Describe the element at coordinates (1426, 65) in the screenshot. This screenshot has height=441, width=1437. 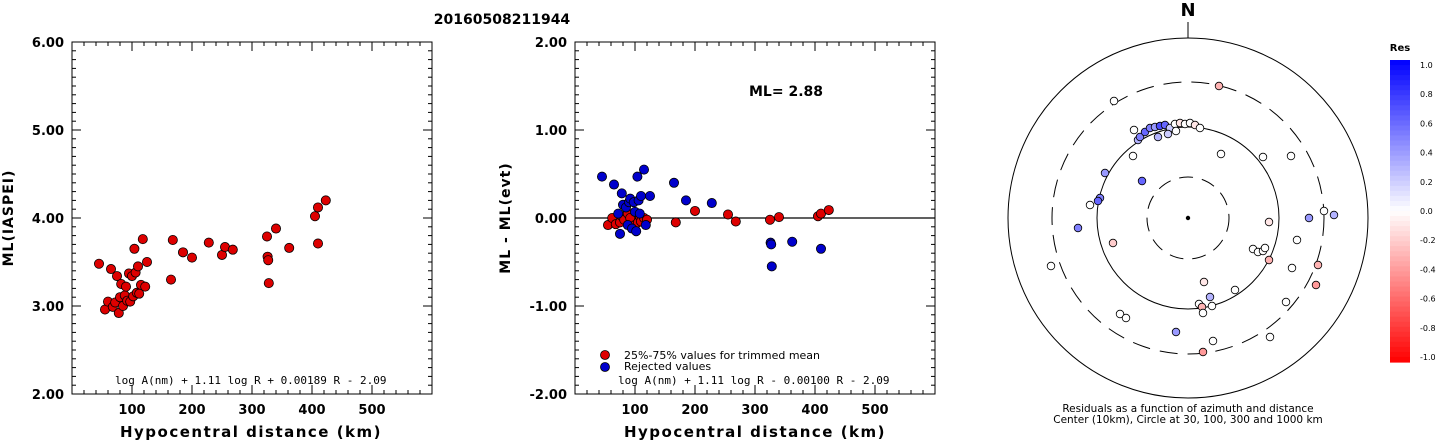
I see `colorbar-tick-label: 1.0` at that location.